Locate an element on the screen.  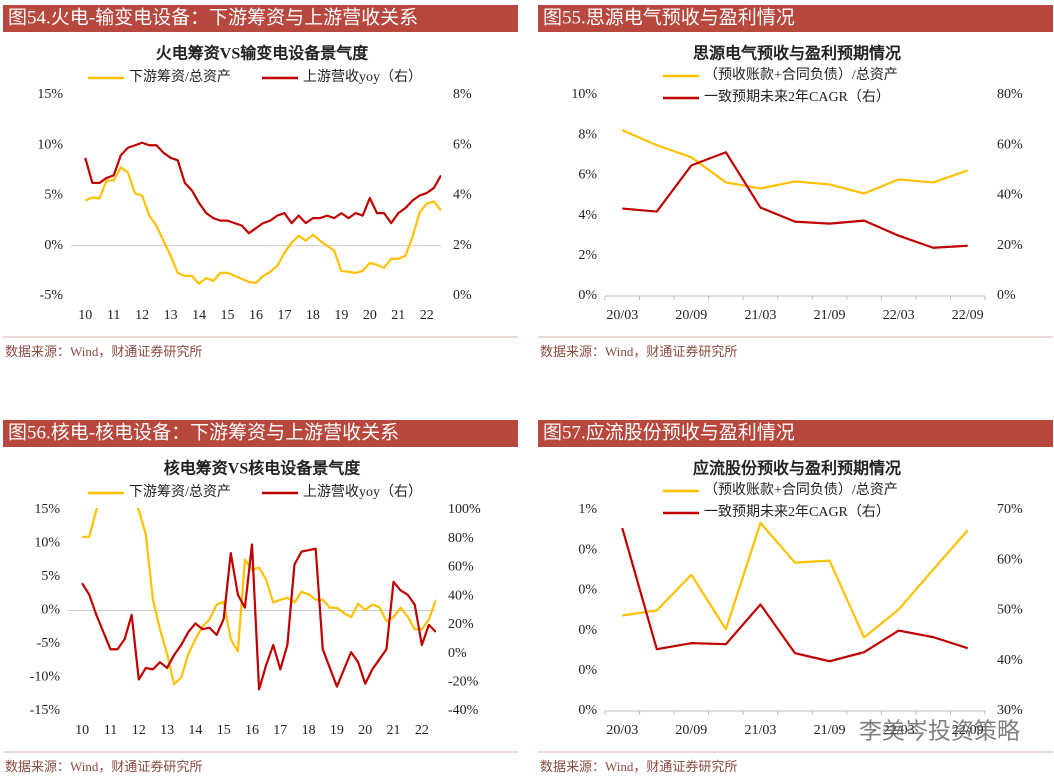
y2-tick-label: -20% is located at coordinates (463, 682).